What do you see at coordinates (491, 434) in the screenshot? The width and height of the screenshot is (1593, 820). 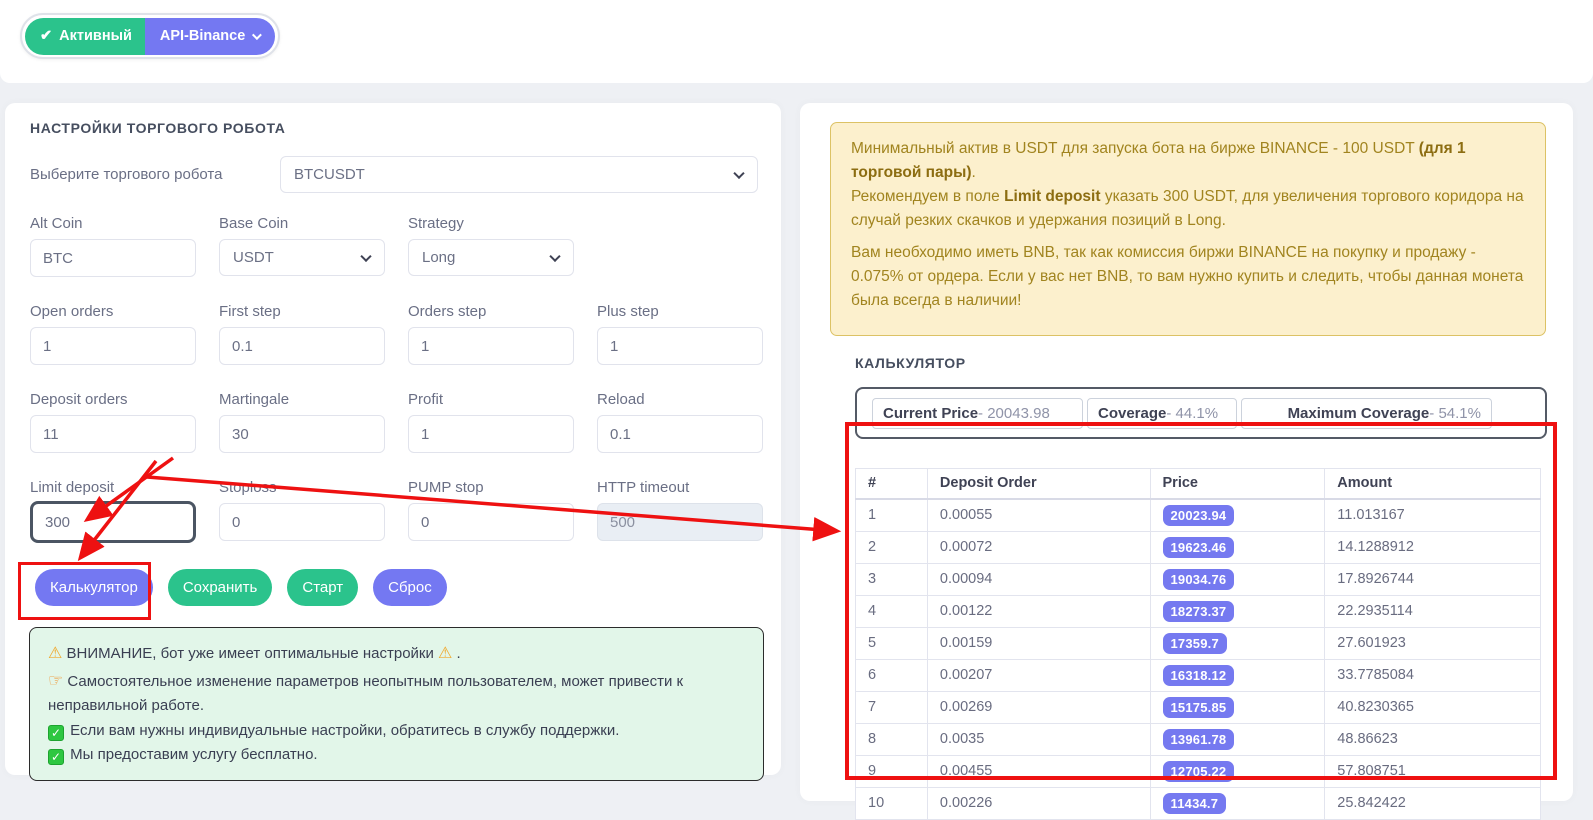 I see `profit-input` at bounding box center [491, 434].